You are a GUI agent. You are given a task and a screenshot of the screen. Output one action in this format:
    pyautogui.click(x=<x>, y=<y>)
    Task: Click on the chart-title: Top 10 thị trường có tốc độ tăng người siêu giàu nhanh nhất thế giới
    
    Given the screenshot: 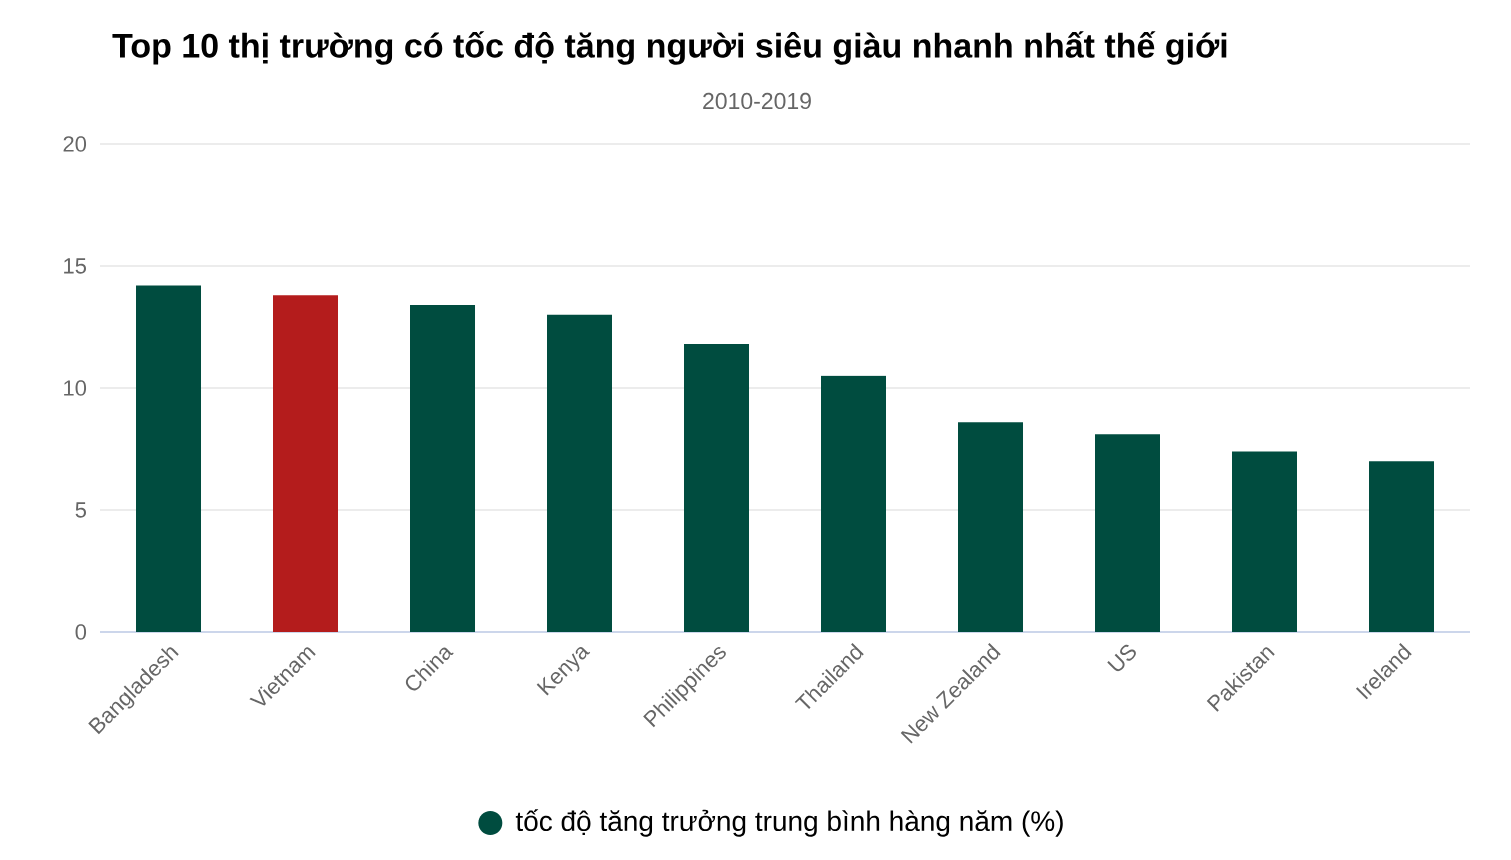 What is the action you would take?
    pyautogui.click(x=669, y=48)
    